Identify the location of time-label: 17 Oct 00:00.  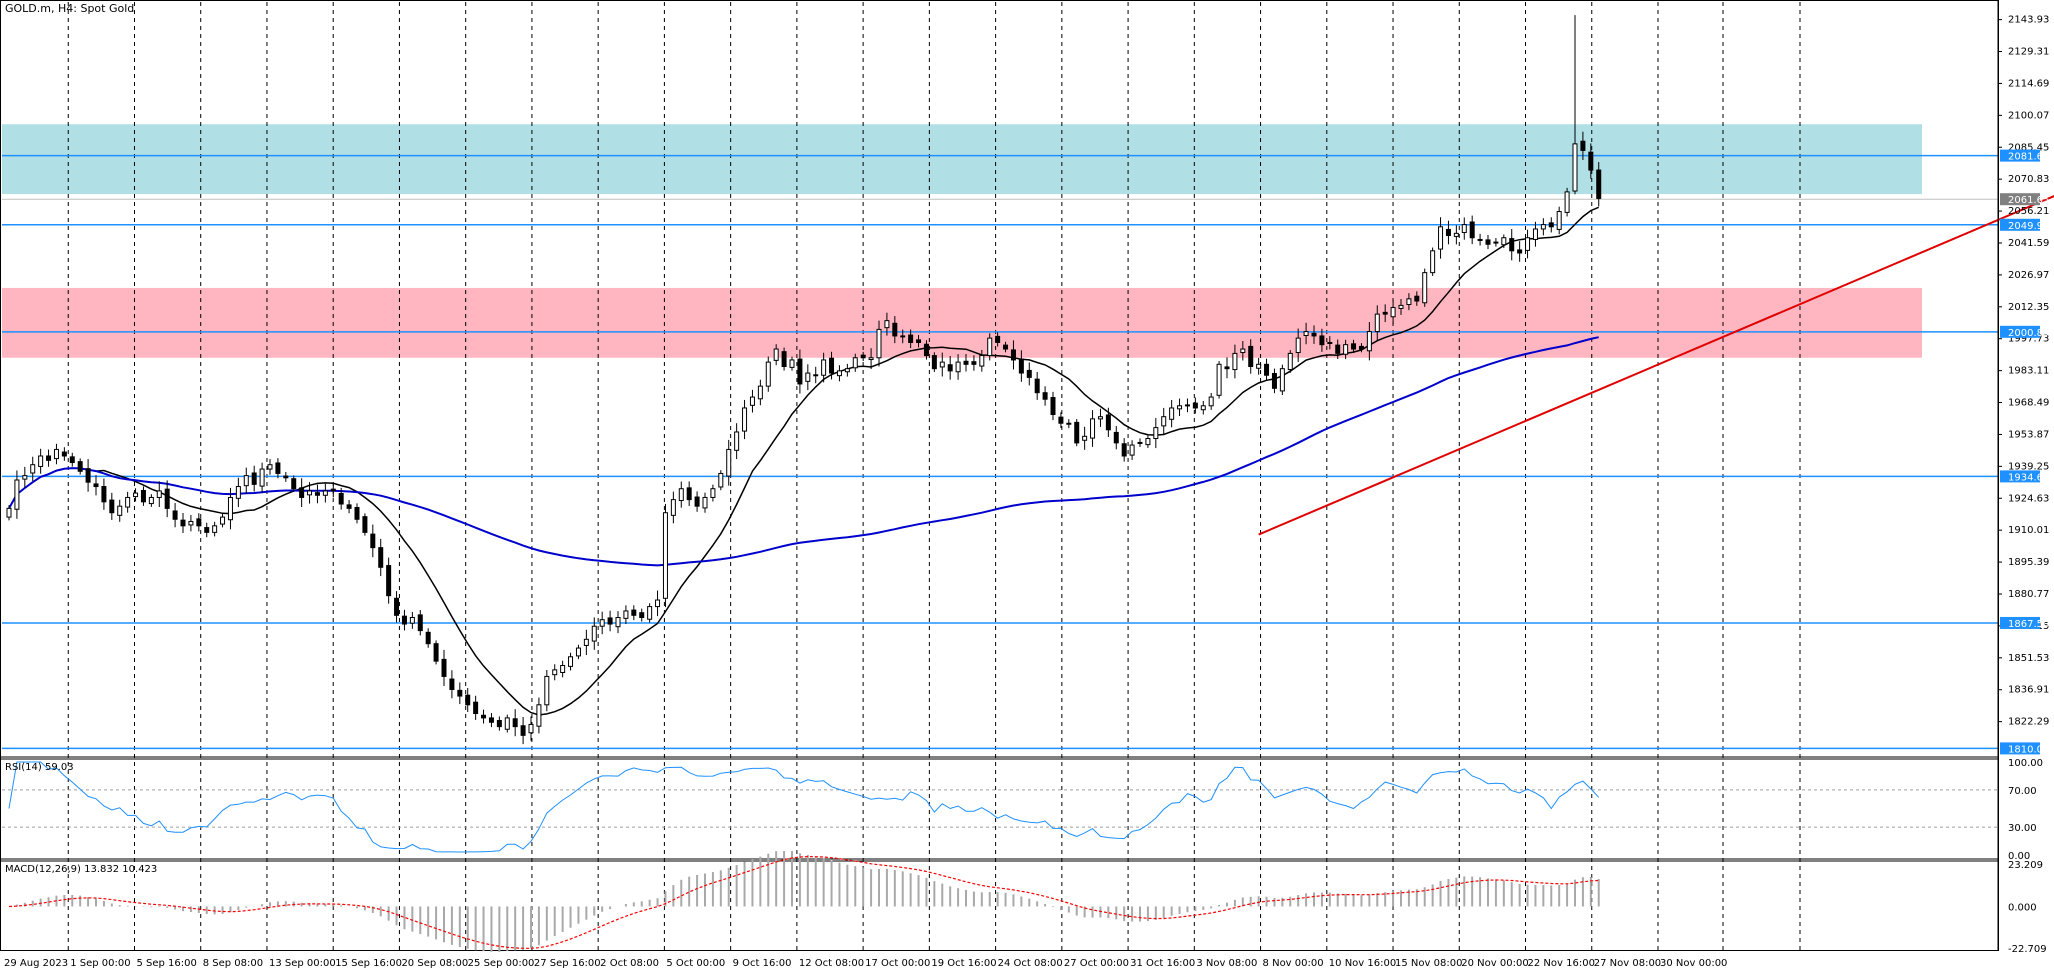
(897, 963).